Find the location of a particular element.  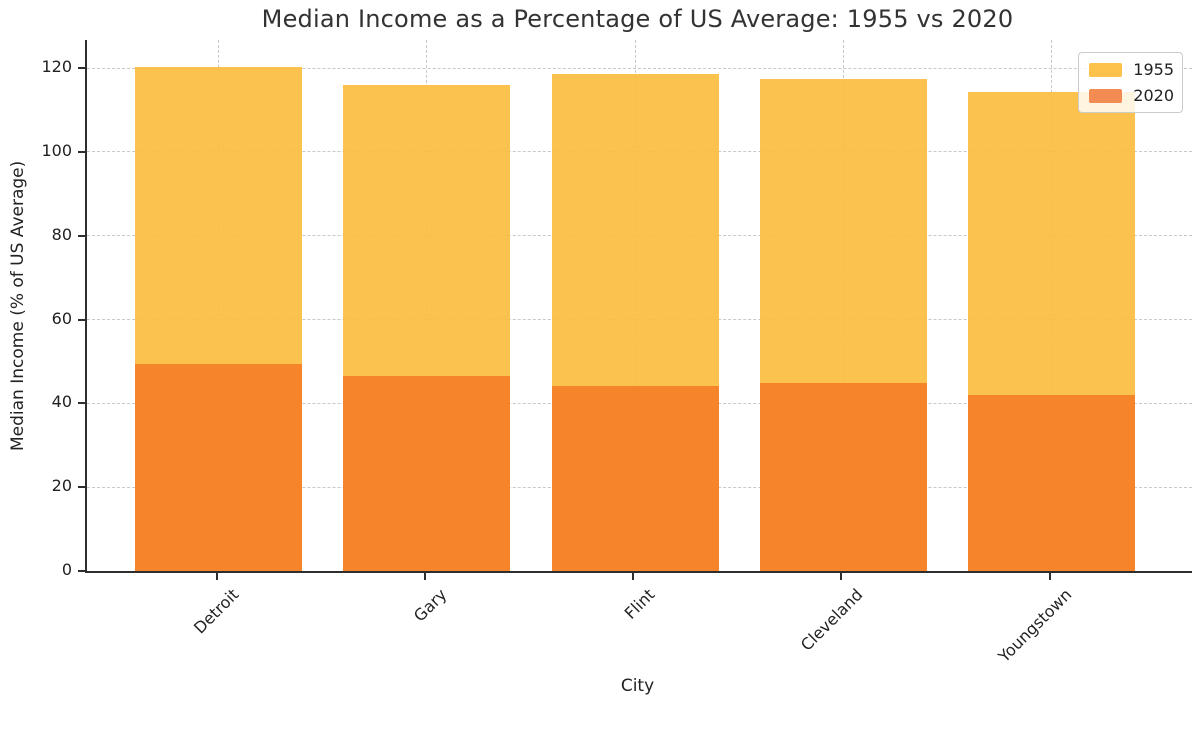

x-tick-label-cleveland: Cleveland is located at coordinates (832, 620).